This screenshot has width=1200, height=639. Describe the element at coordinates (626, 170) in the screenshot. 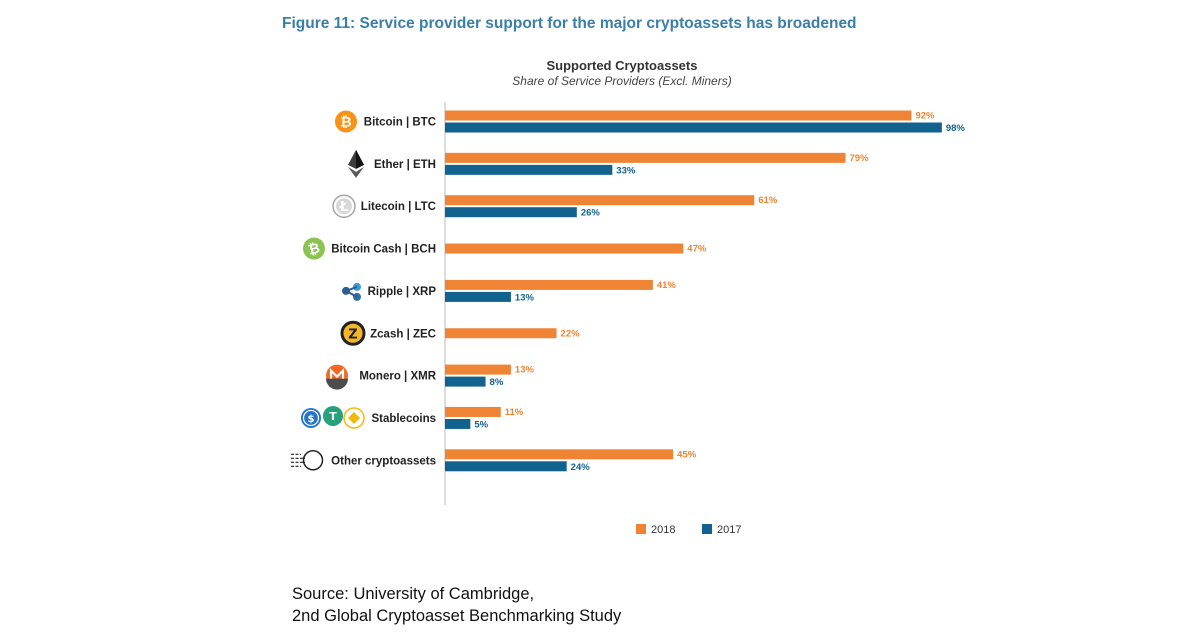

I see `data-label-2017: 33%` at that location.